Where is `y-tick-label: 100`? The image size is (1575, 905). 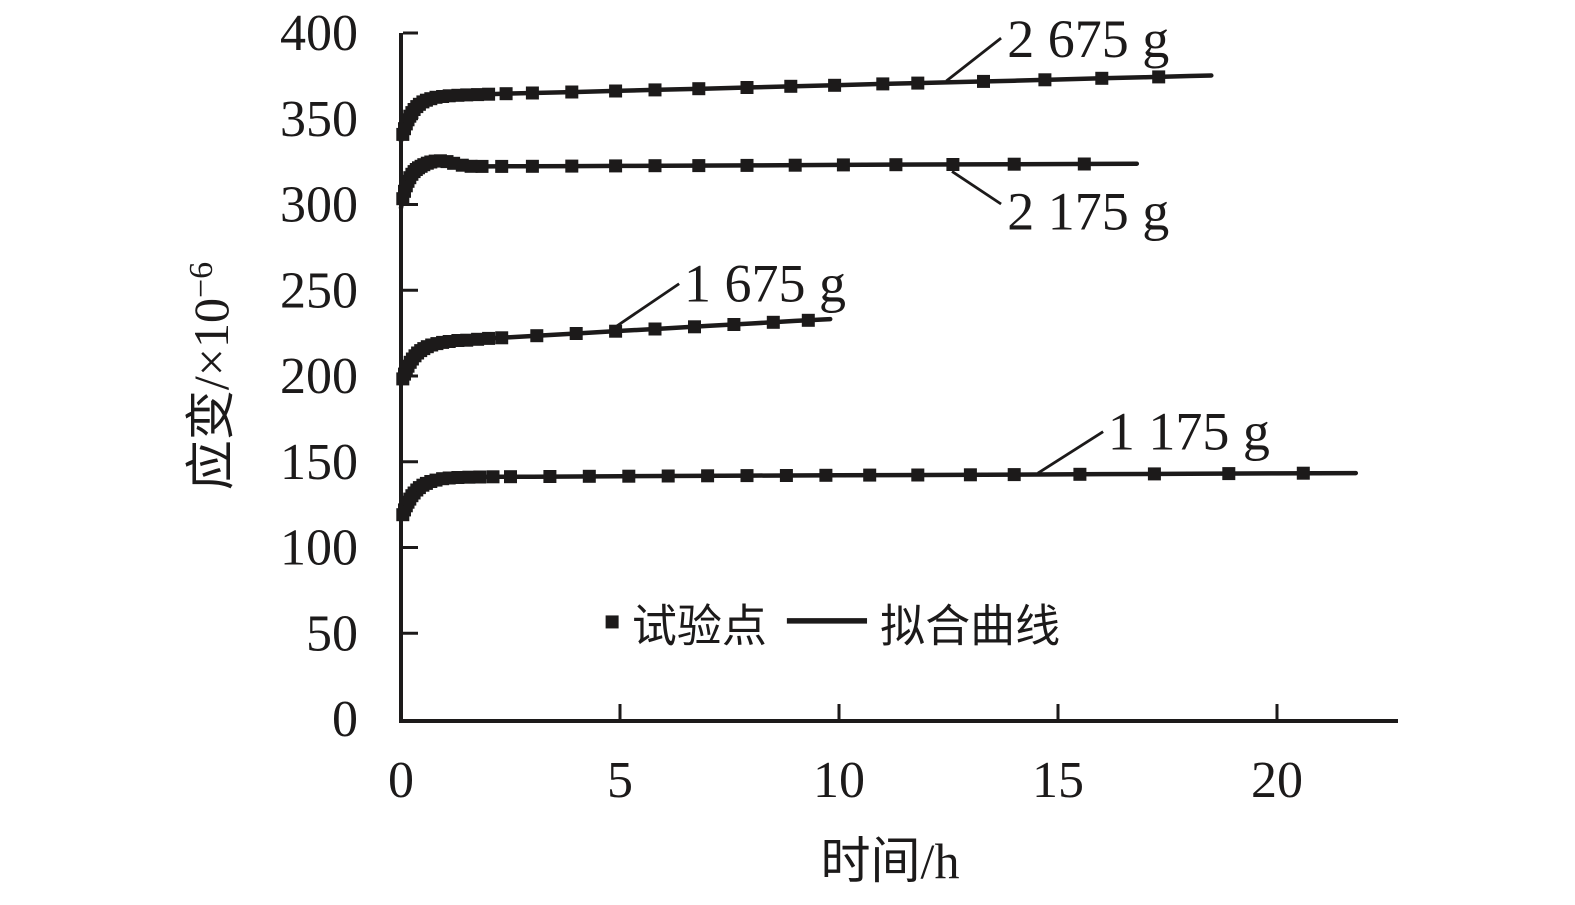 y-tick-label: 100 is located at coordinates (319, 548).